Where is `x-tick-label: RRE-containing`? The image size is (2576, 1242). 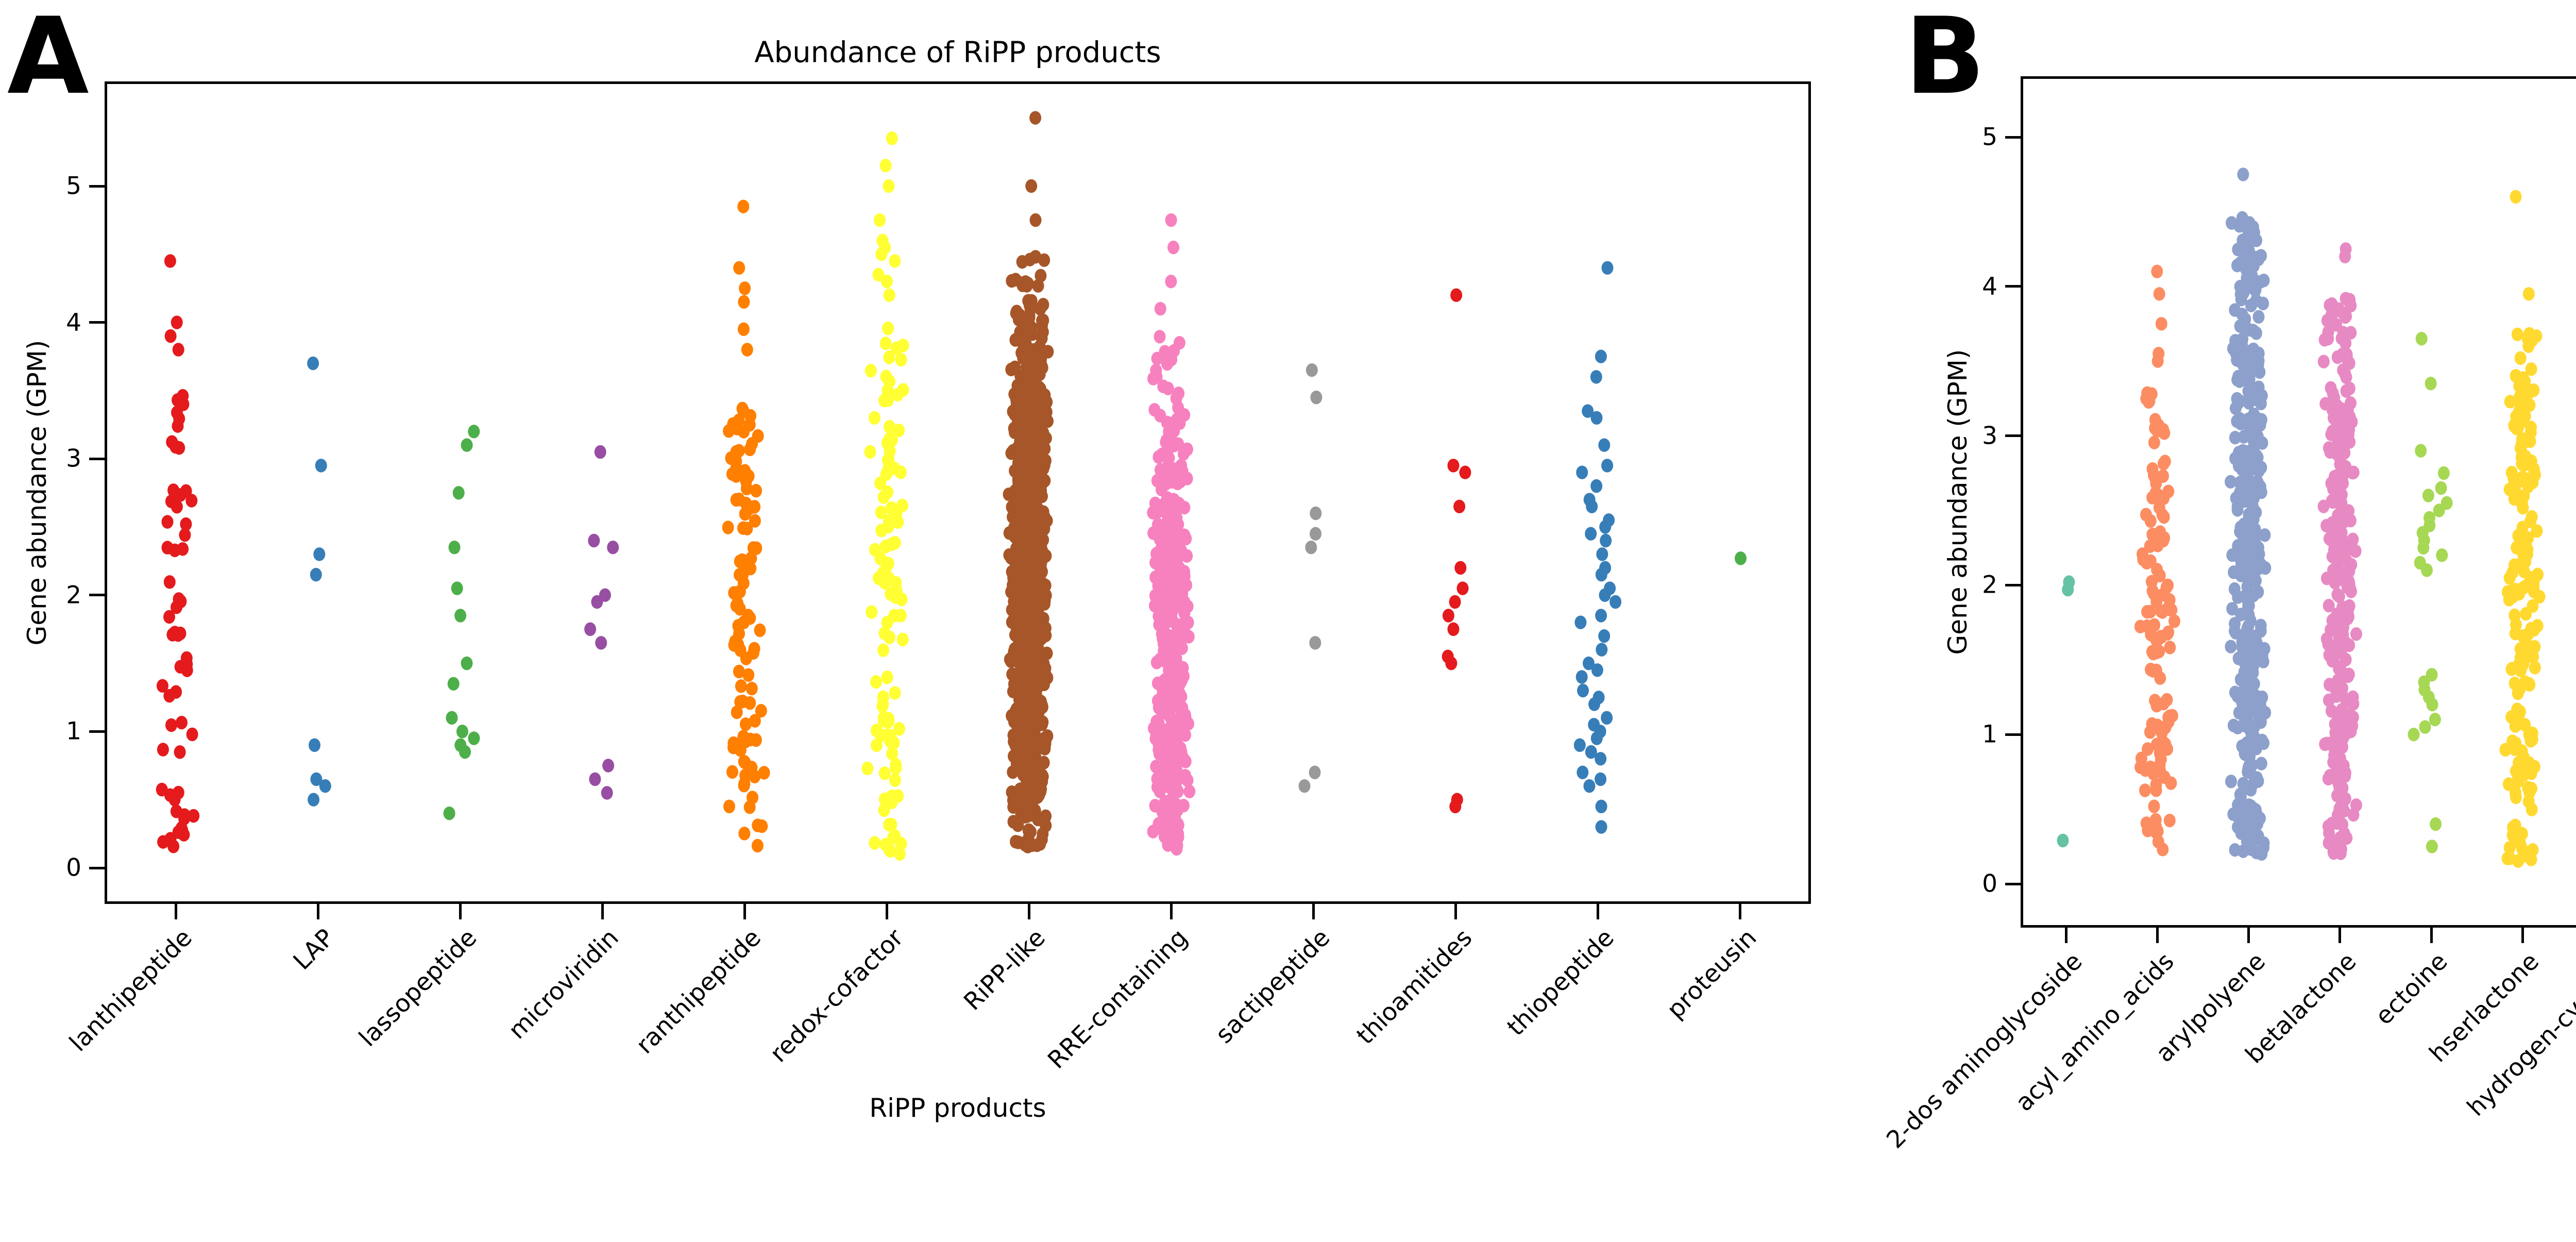 x-tick-label: RRE-containing is located at coordinates (1117, 999).